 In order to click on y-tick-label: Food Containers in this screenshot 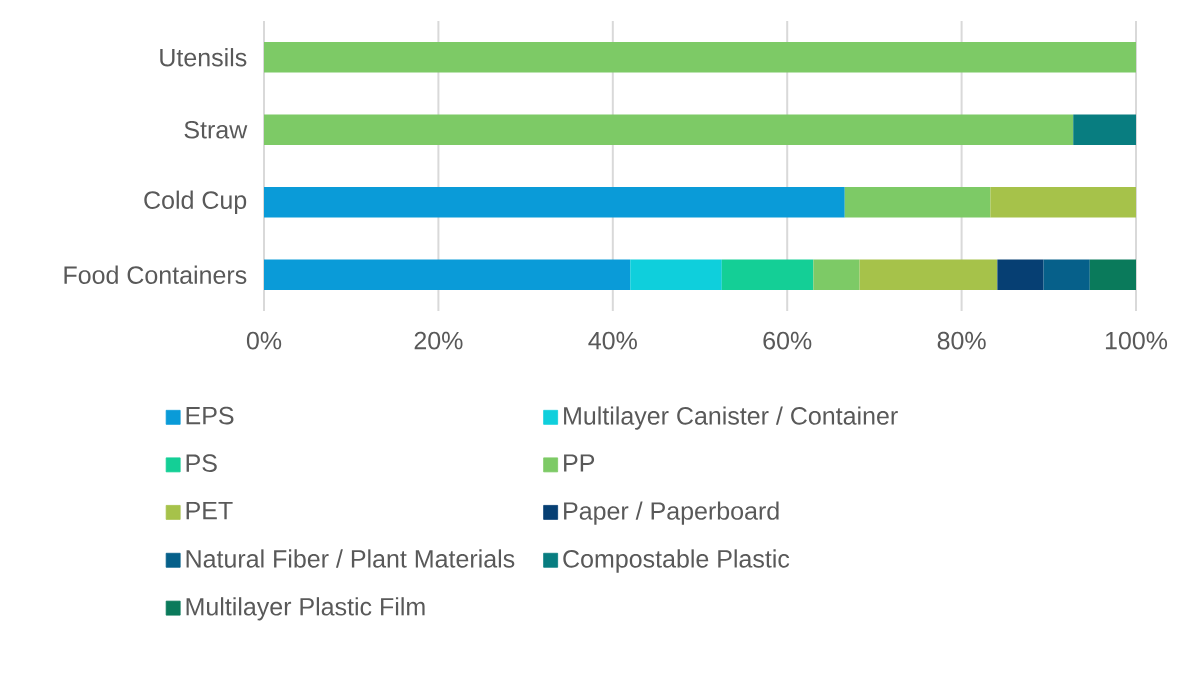, I will do `click(155, 274)`.